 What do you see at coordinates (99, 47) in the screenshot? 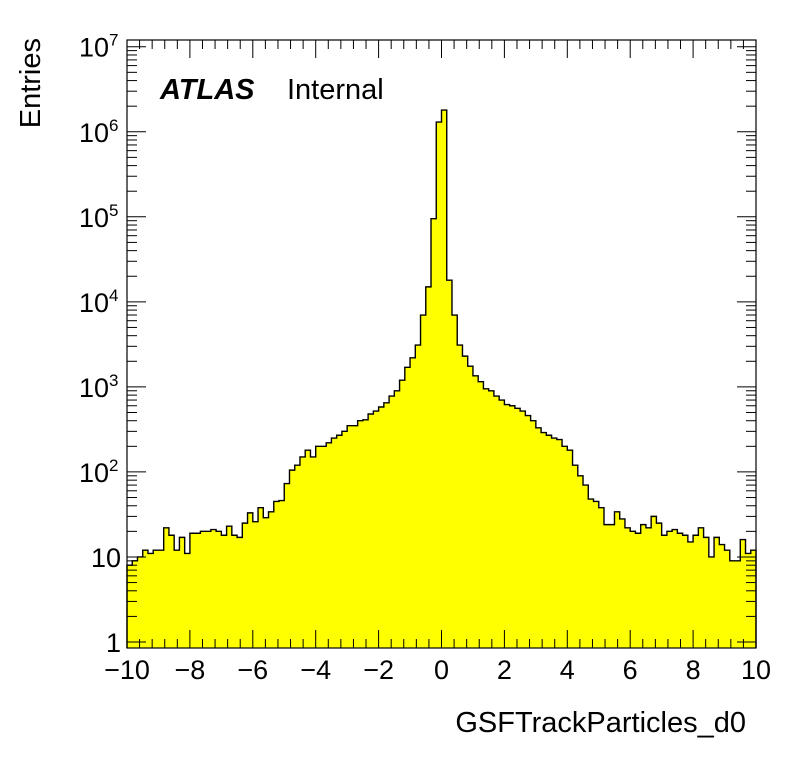
I see `y-tick-label: 10⁷` at bounding box center [99, 47].